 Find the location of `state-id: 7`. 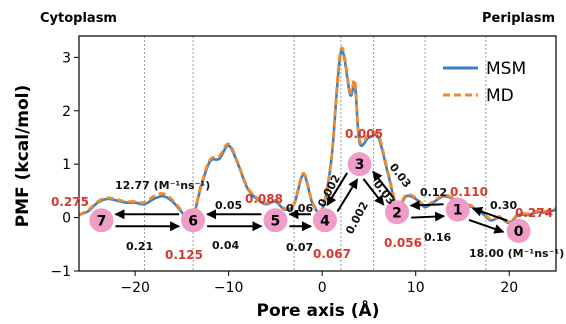

state-id: 7 is located at coordinates (102, 221).